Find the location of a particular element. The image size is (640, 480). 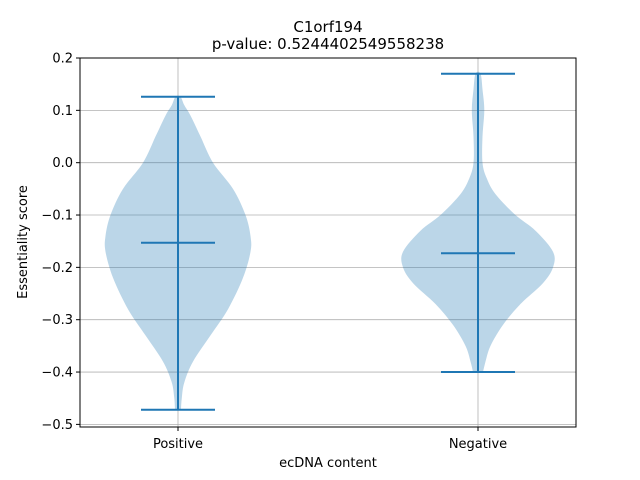

x-ticks: Positive Negative is located at coordinates (330, 439).